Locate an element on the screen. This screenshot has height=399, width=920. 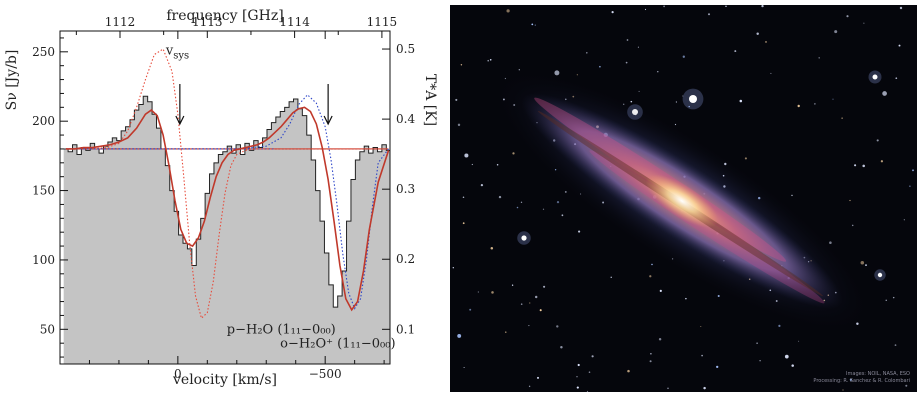
y-left-tick-label: 250 is located at coordinates (43, 52).